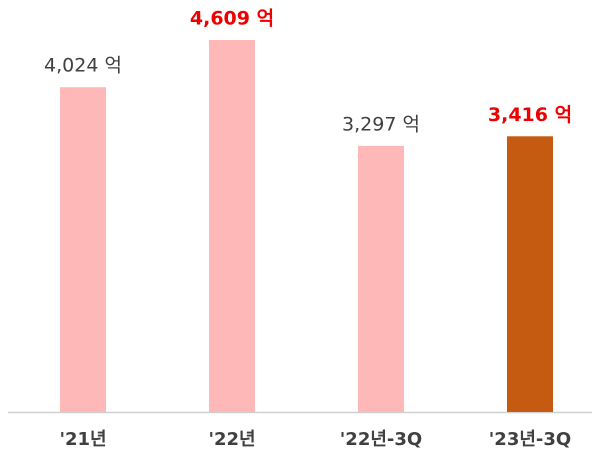 The width and height of the screenshot is (598, 462). I want to click on value-label: 4,024 억, so click(83, 66).